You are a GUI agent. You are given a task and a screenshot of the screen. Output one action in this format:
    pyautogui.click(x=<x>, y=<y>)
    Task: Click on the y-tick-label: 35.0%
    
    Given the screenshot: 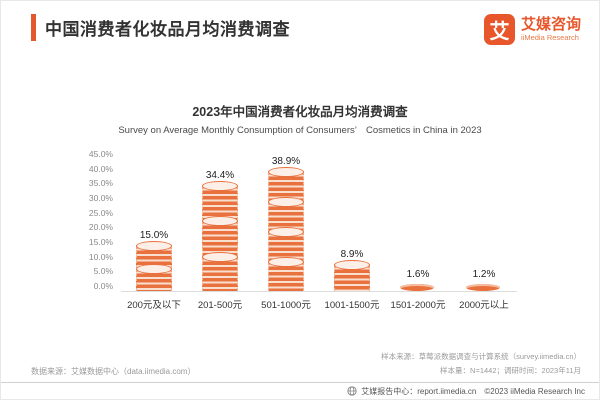 What is the action you would take?
    pyautogui.click(x=100, y=183)
    